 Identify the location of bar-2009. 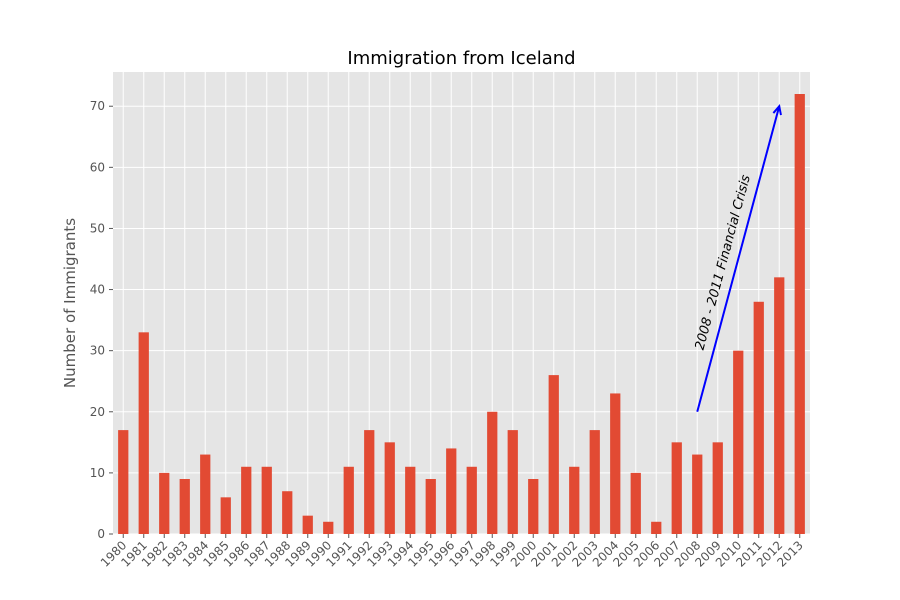
(717, 488).